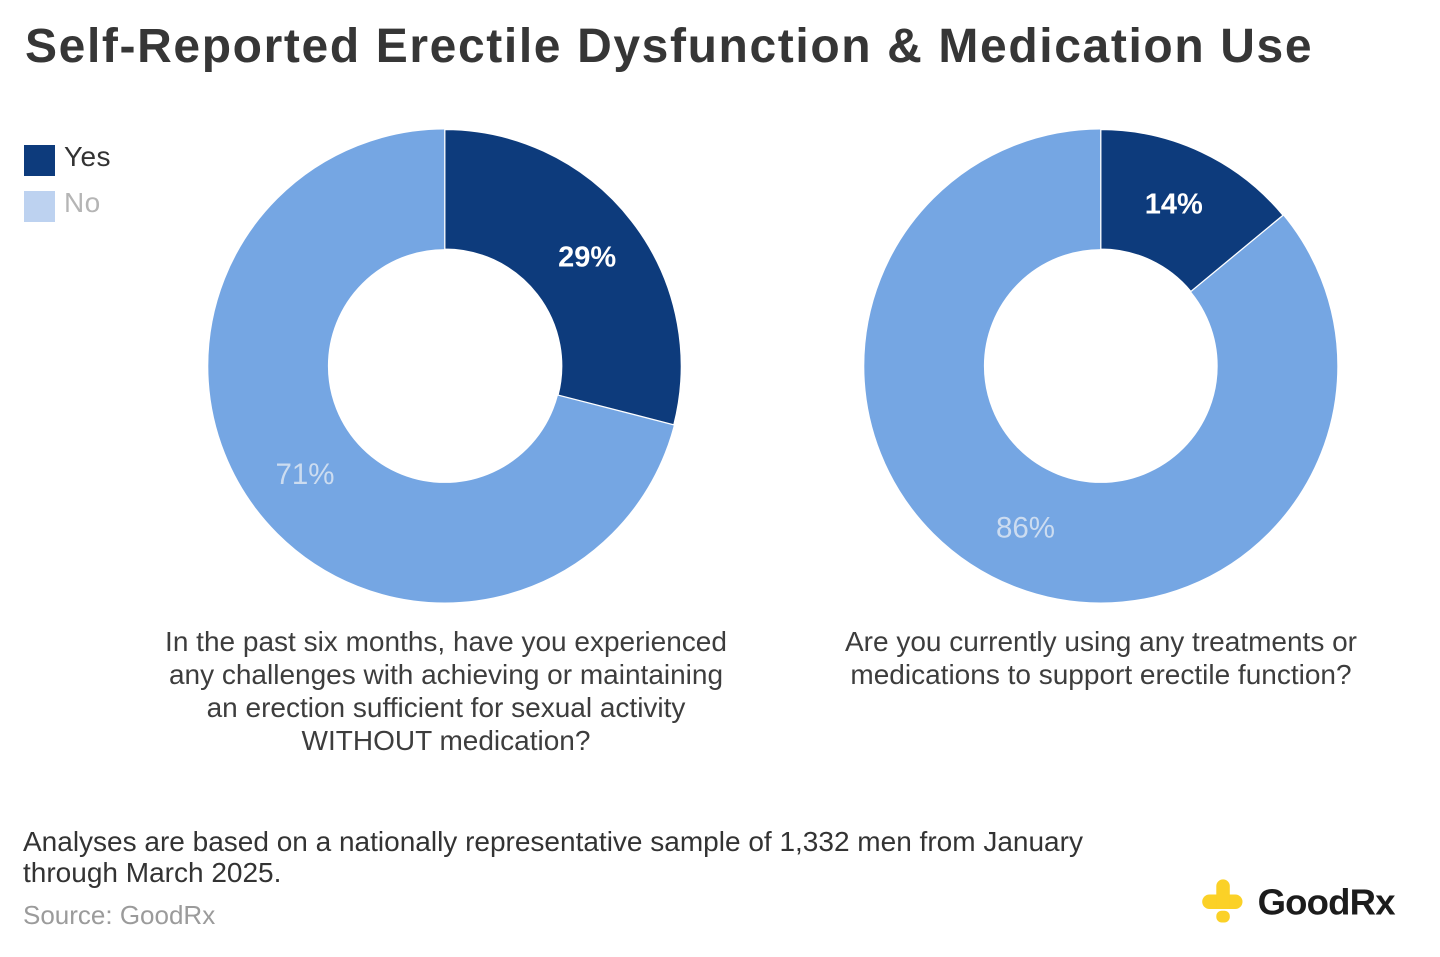  Describe the element at coordinates (1327, 901) in the screenshot. I see `svg-text: GoodRx` at that location.